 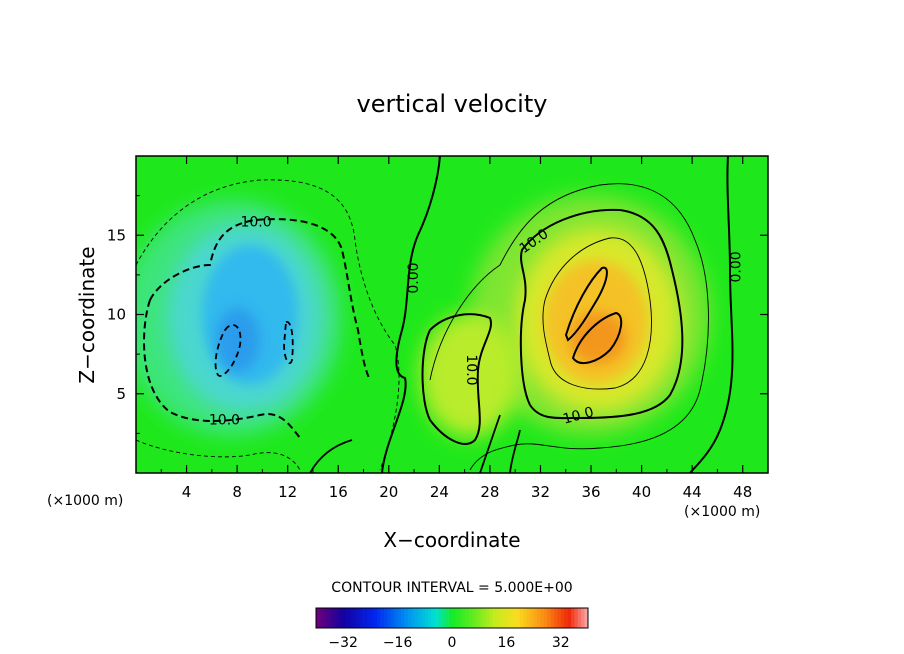 What do you see at coordinates (343, 643) in the screenshot?
I see `colorbar-tick-label: −32` at bounding box center [343, 643].